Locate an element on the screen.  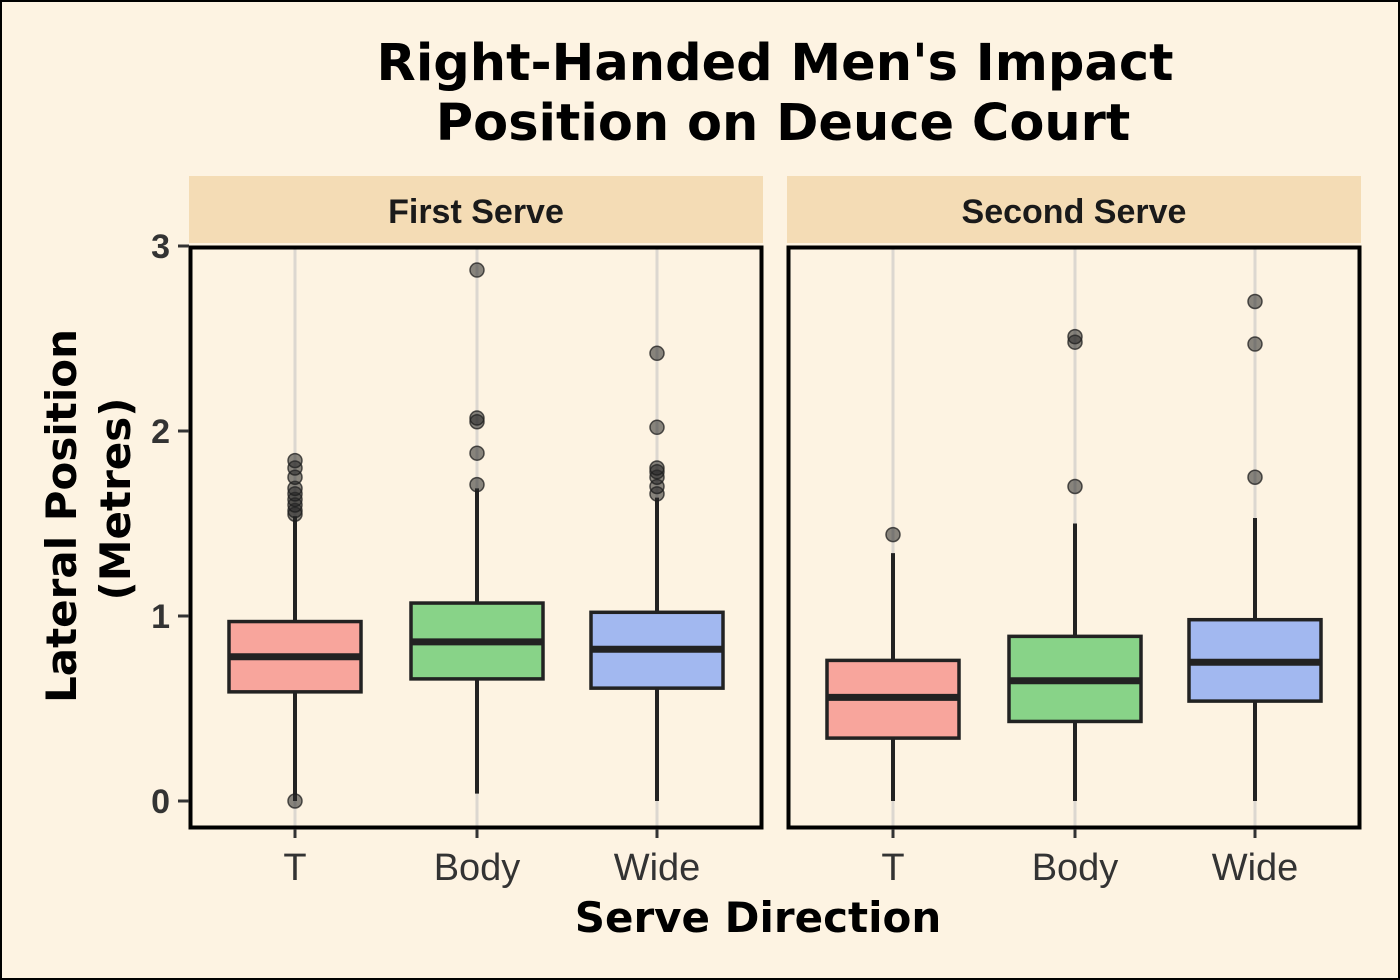
y-tick-label: 0 is located at coordinates (160, 802).